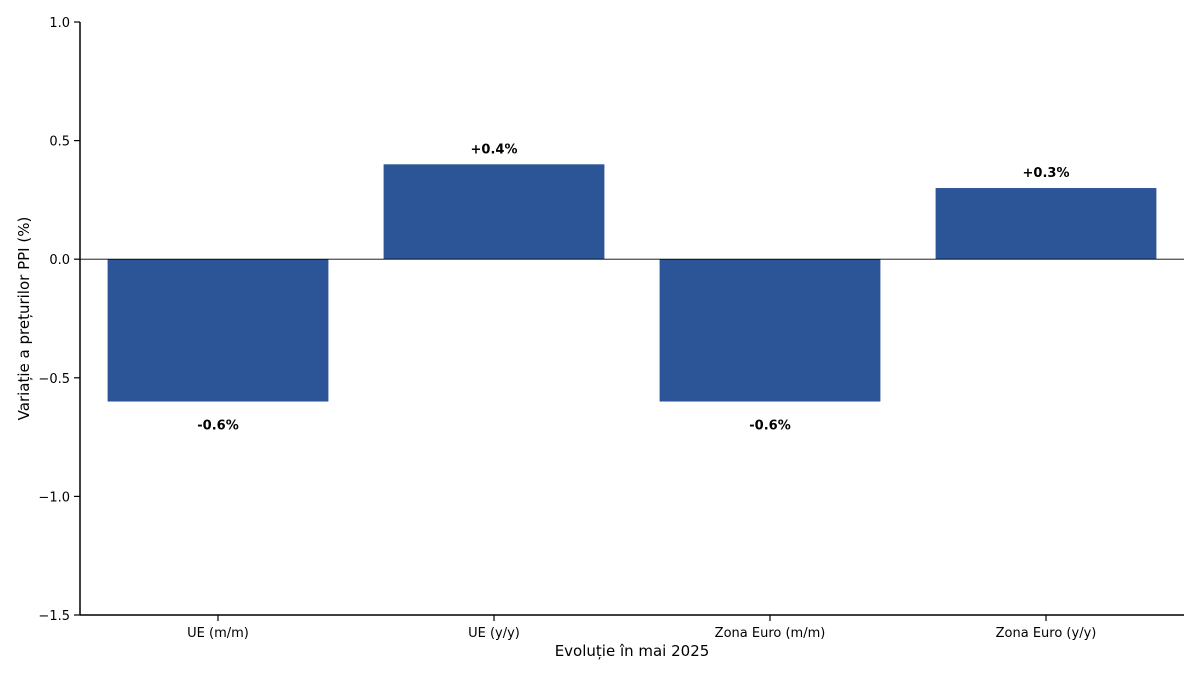 The width and height of the screenshot is (1200, 675). Describe the element at coordinates (770, 633) in the screenshot. I see `x-tick-label: Zona Euro (m/m)` at that location.